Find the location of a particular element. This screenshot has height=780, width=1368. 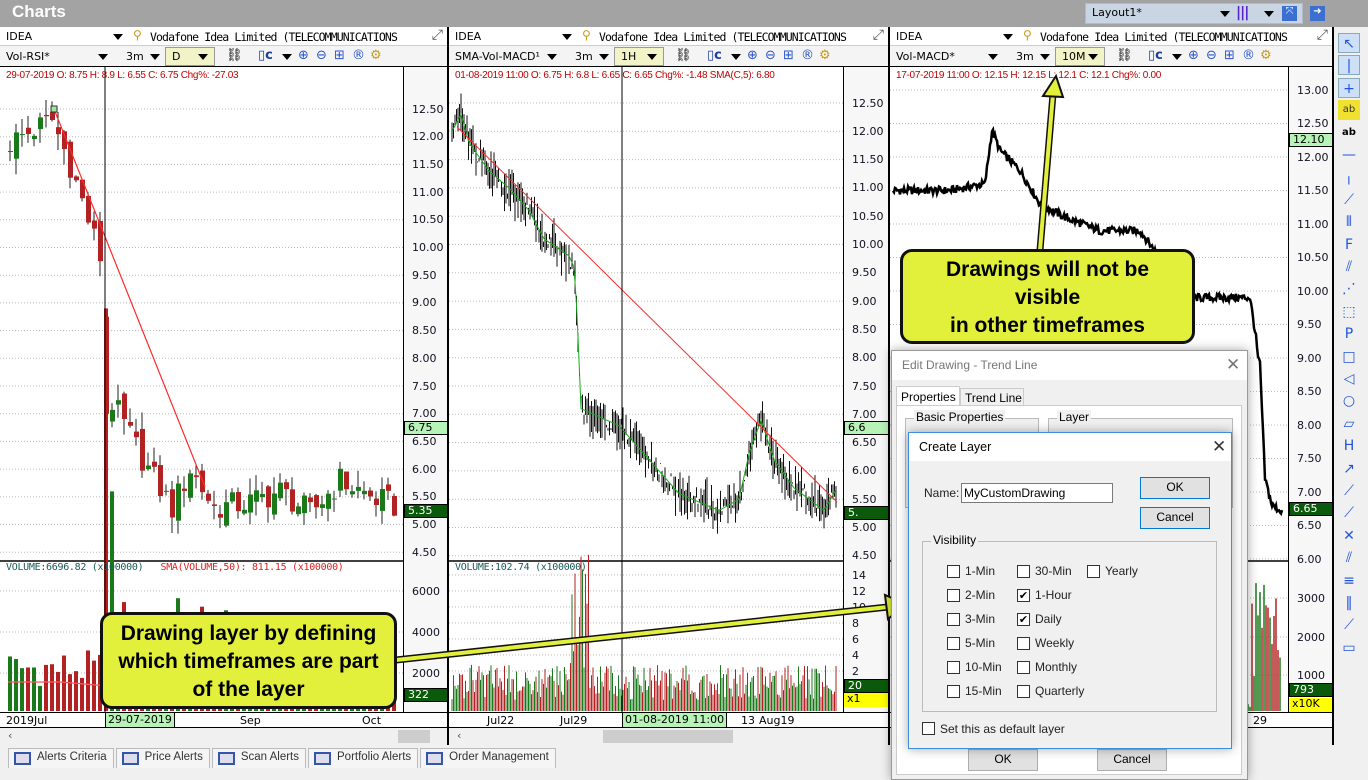

default-layer-checkbox is located at coordinates (928, 728).